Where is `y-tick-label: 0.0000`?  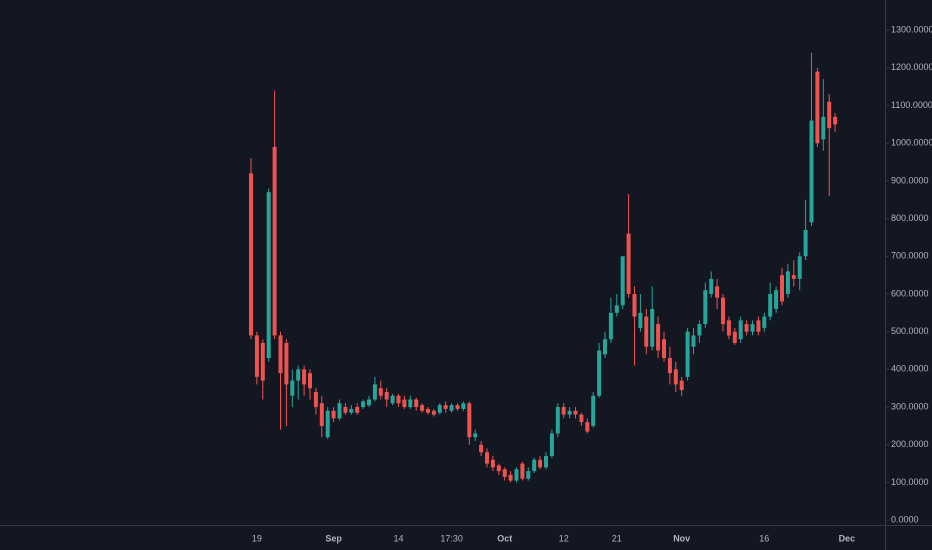
y-tick-label: 0.0000 is located at coordinates (905, 519).